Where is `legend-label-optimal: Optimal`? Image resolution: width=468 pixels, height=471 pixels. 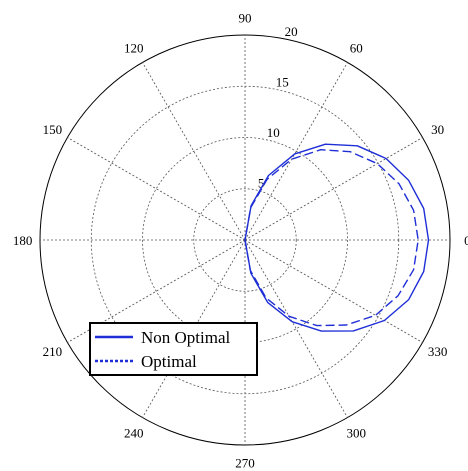 legend-label-optimal: Optimal is located at coordinates (169, 361).